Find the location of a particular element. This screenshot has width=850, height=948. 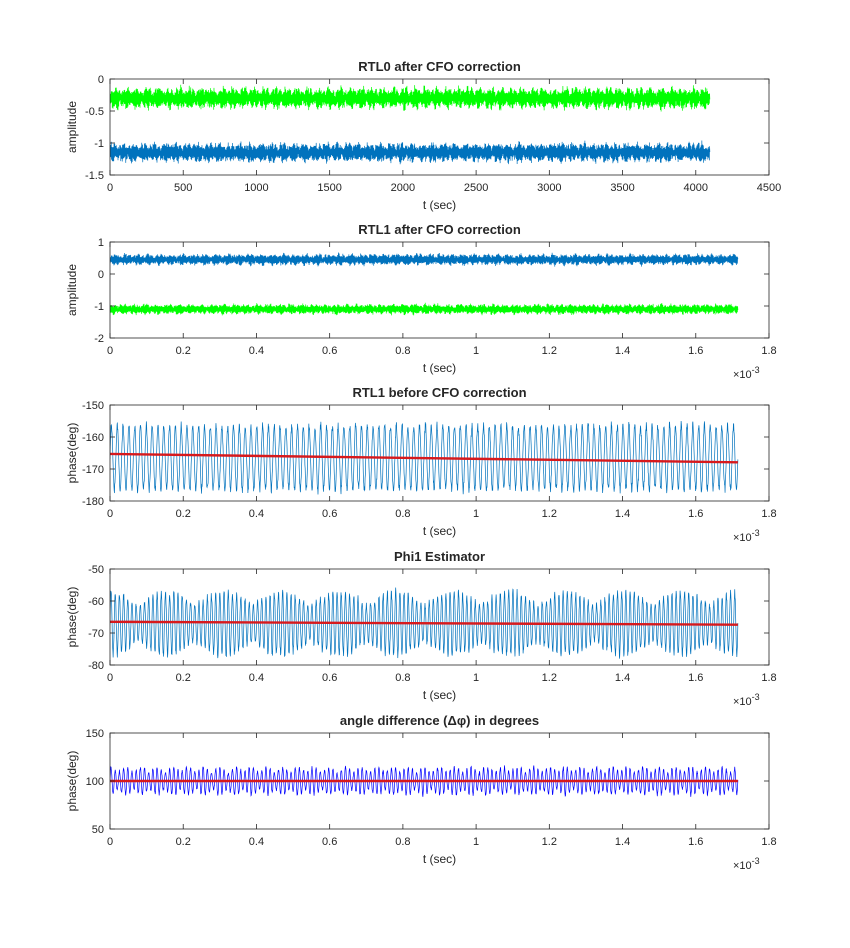

y-tick-label: -1.5 is located at coordinates (94, 176).